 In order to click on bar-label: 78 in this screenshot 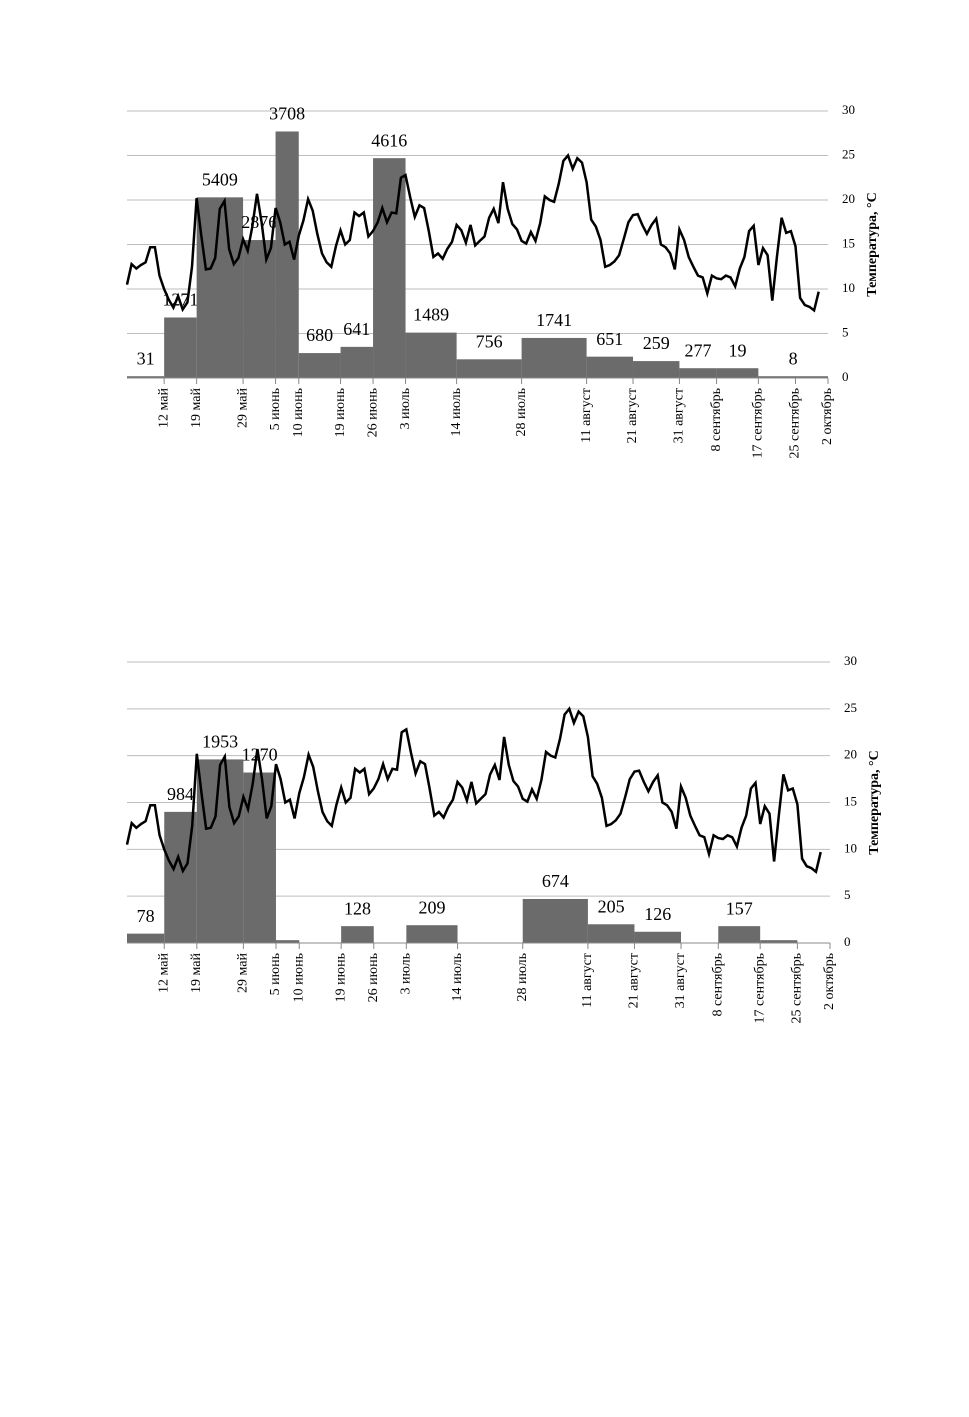, I will do `click(146, 916)`.